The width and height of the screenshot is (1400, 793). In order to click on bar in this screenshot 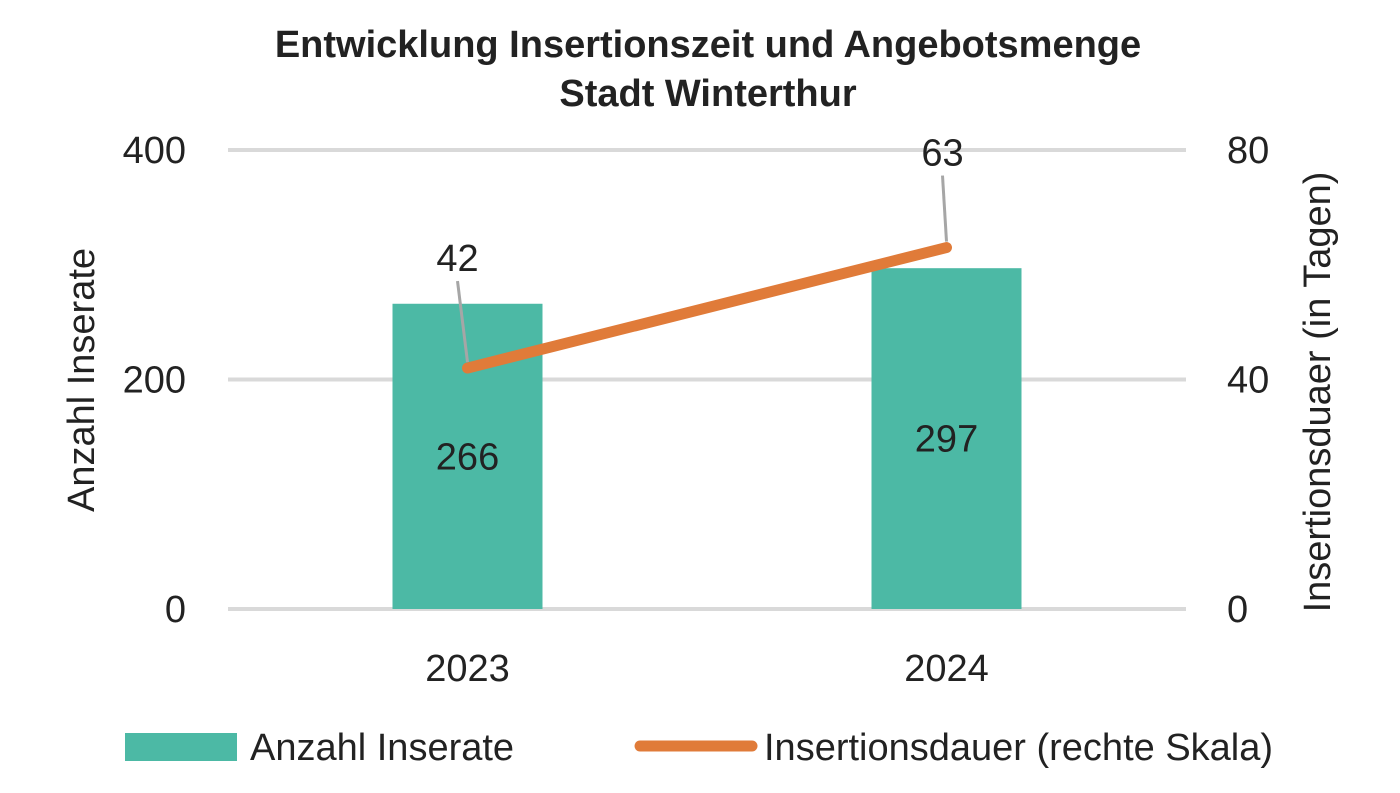, I will do `click(946, 438)`.